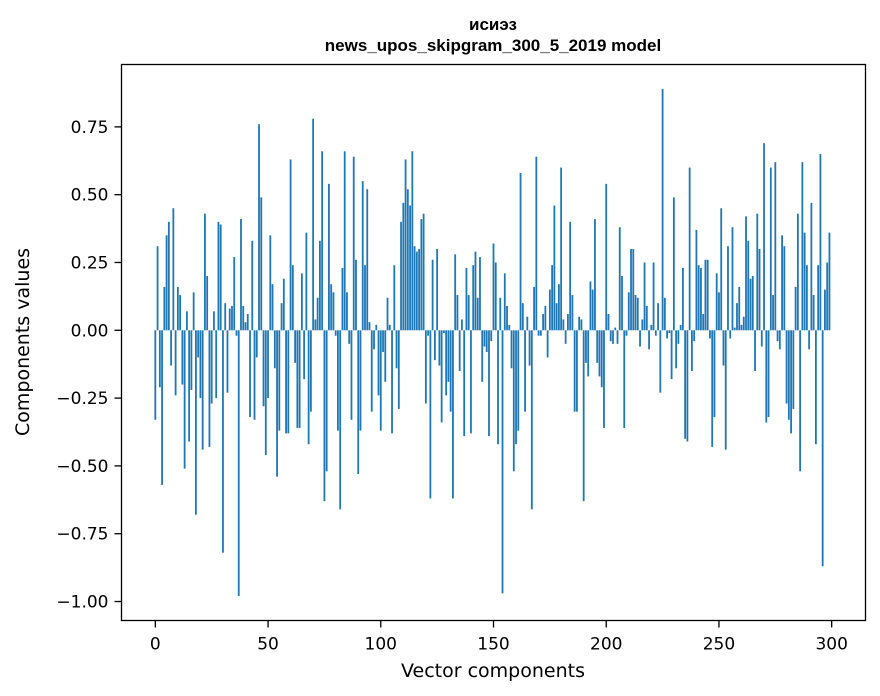  I want to click on x-tick-label: 100, so click(381, 645).